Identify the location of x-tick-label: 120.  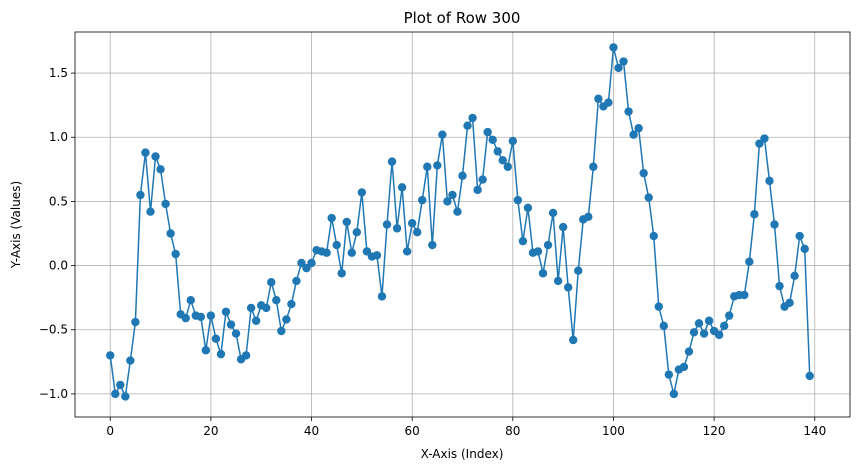
(714, 431).